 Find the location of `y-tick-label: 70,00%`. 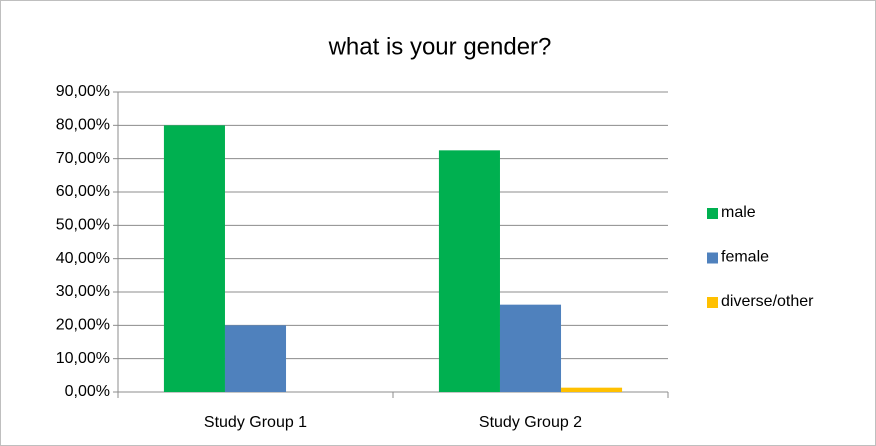

y-tick-label: 70,00% is located at coordinates (83, 158).